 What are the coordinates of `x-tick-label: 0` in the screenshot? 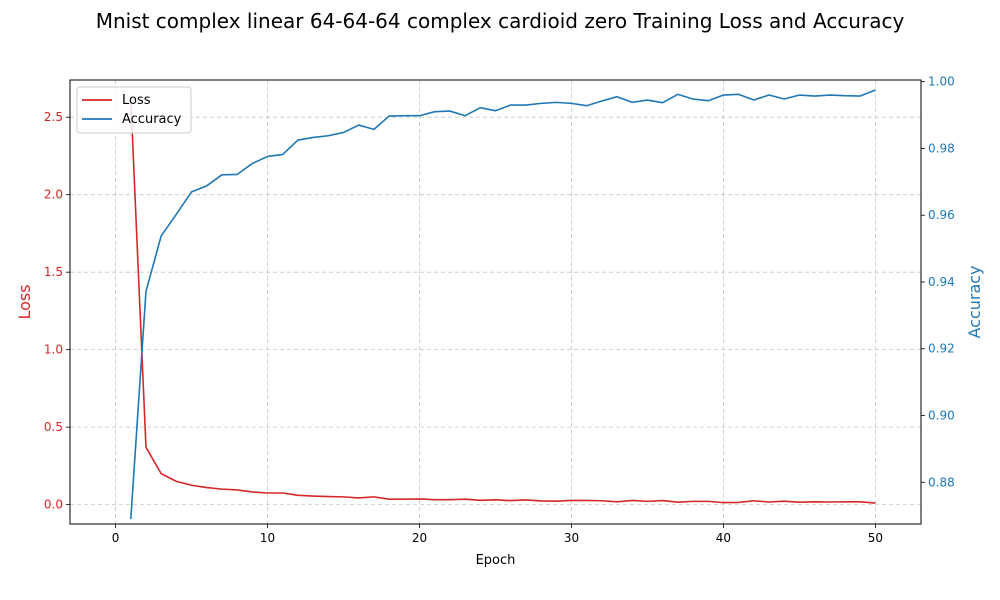 It's located at (116, 538).